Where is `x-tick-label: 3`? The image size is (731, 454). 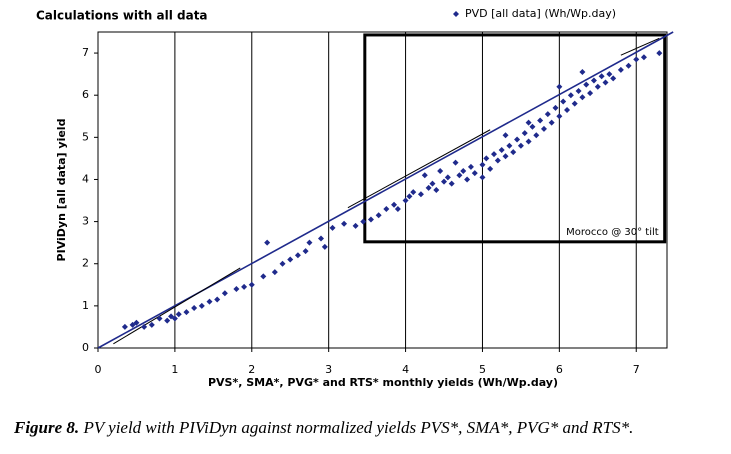 x-tick-label: 3 is located at coordinates (328, 369).